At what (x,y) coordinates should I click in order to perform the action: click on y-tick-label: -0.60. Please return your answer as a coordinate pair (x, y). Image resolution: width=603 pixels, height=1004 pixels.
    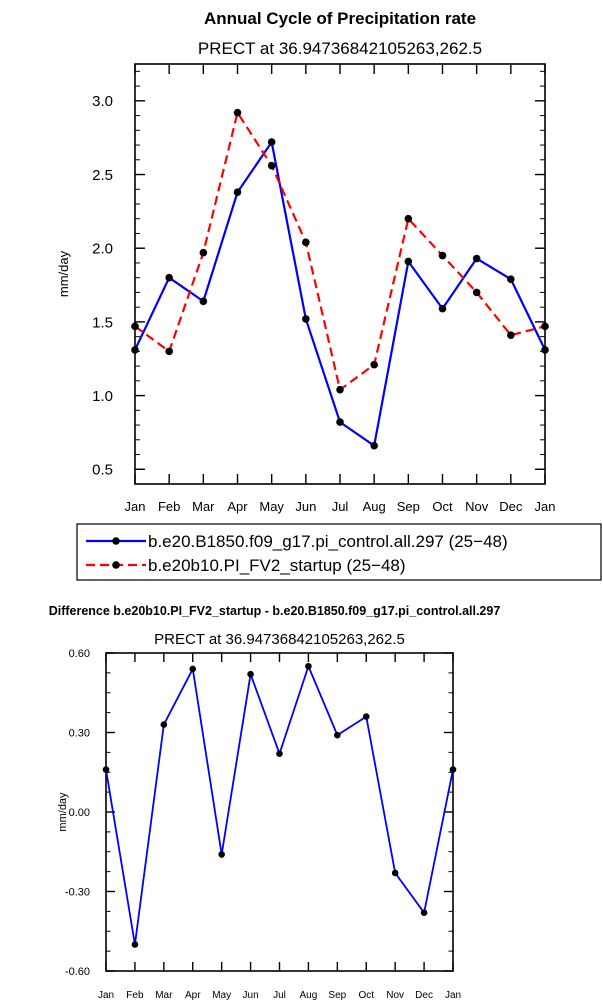
    Looking at the image, I should click on (77, 972).